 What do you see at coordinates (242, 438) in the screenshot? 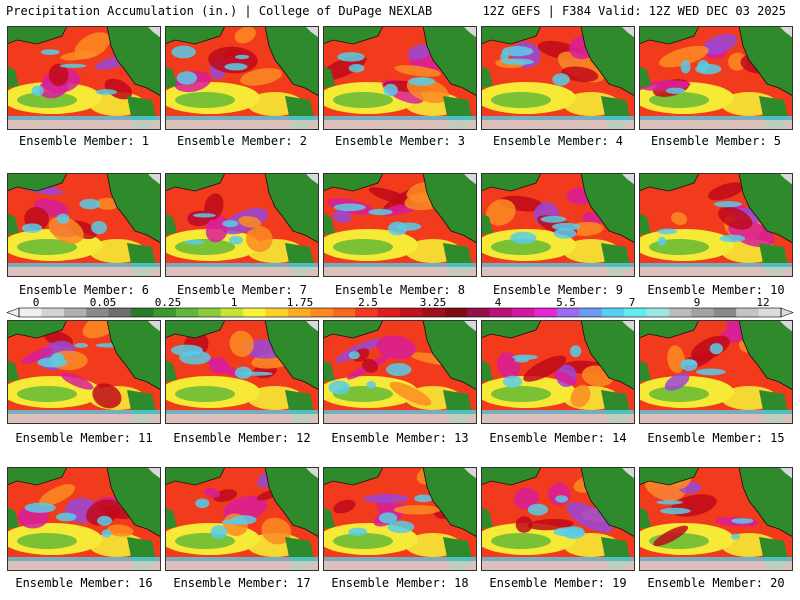
I see `ensemble-member-label: Ensemble Member: 12` at bounding box center [242, 438].